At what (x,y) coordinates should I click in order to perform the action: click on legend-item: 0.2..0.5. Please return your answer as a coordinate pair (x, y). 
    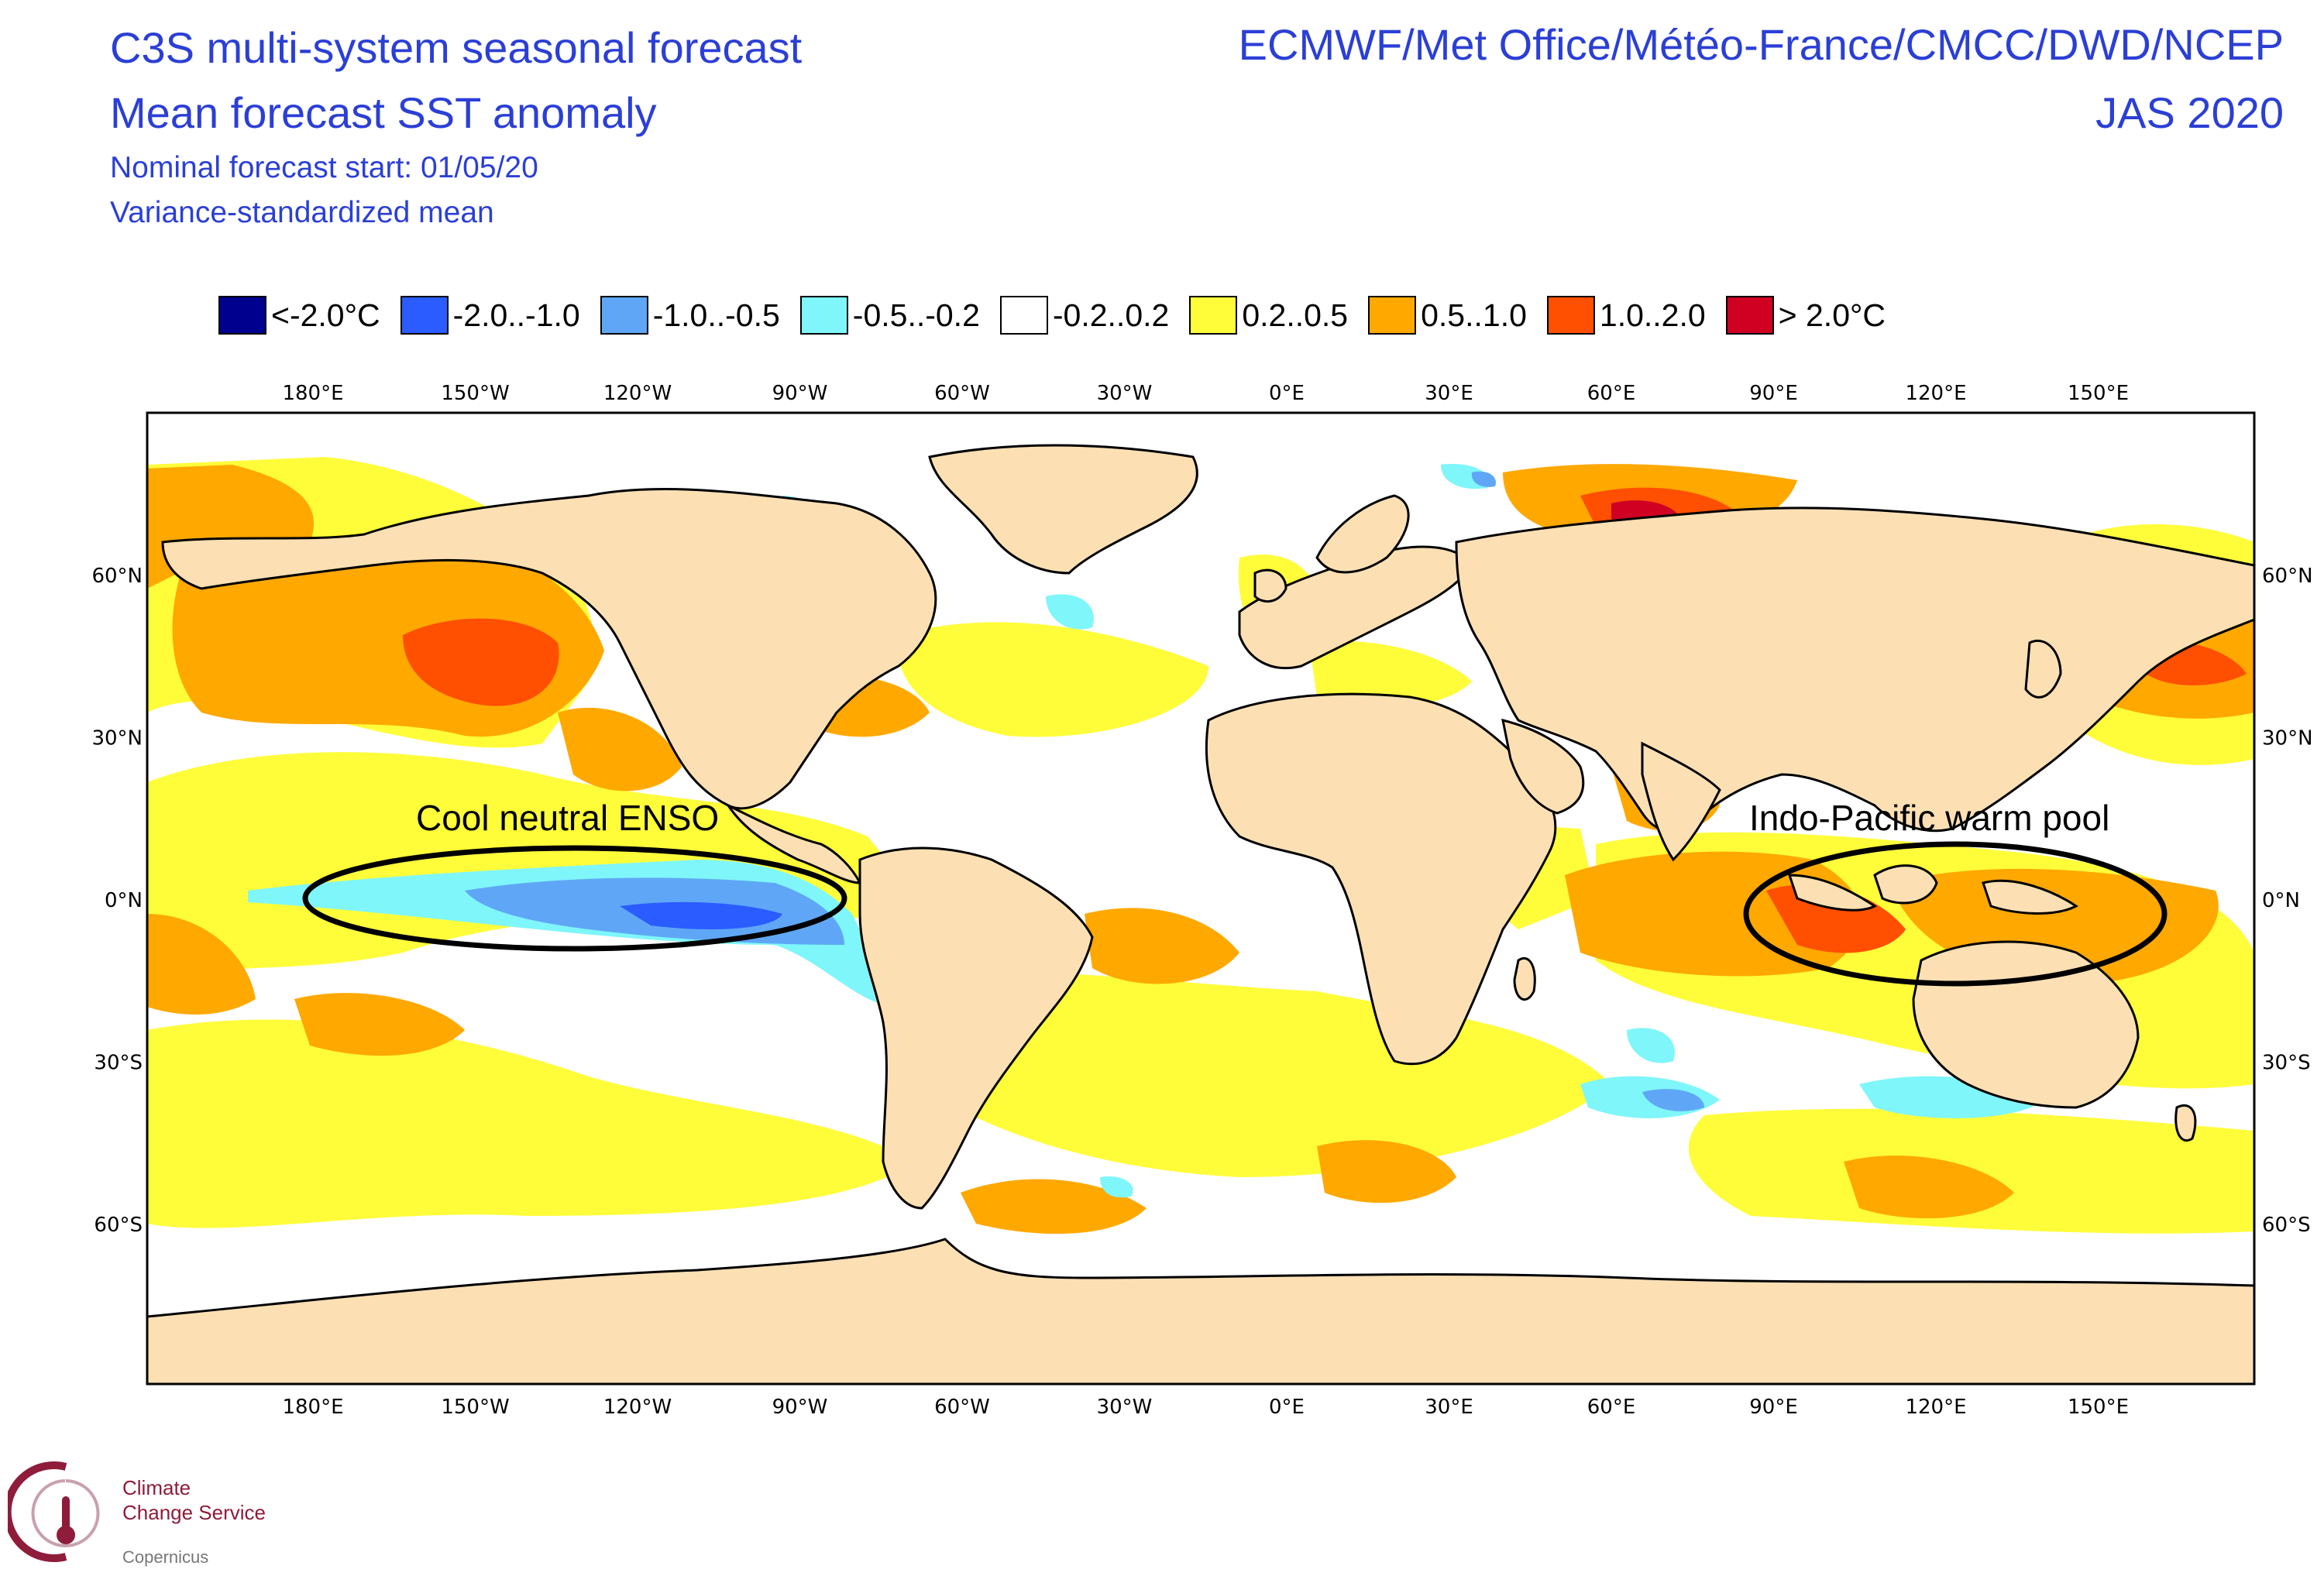
    Looking at the image, I should click on (1268, 315).